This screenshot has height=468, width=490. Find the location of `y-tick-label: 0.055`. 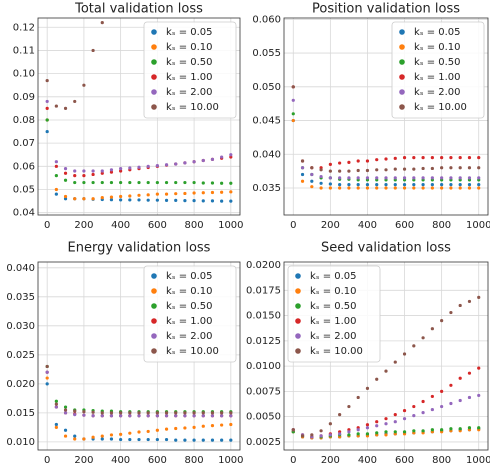

y-tick-label: 0.055 is located at coordinates (266, 53).